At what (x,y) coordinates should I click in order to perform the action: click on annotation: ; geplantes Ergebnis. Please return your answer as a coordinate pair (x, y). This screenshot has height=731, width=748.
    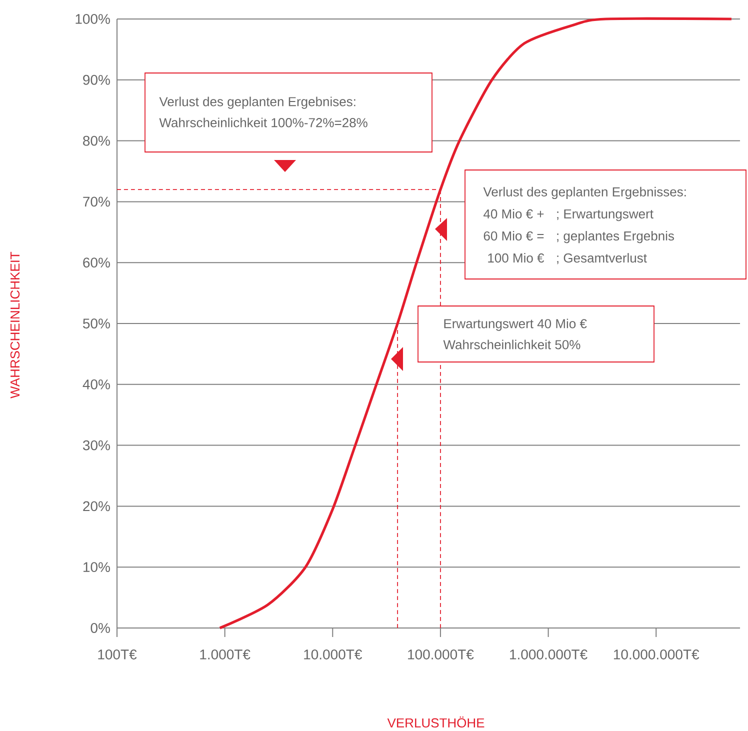
    Looking at the image, I should click on (615, 237).